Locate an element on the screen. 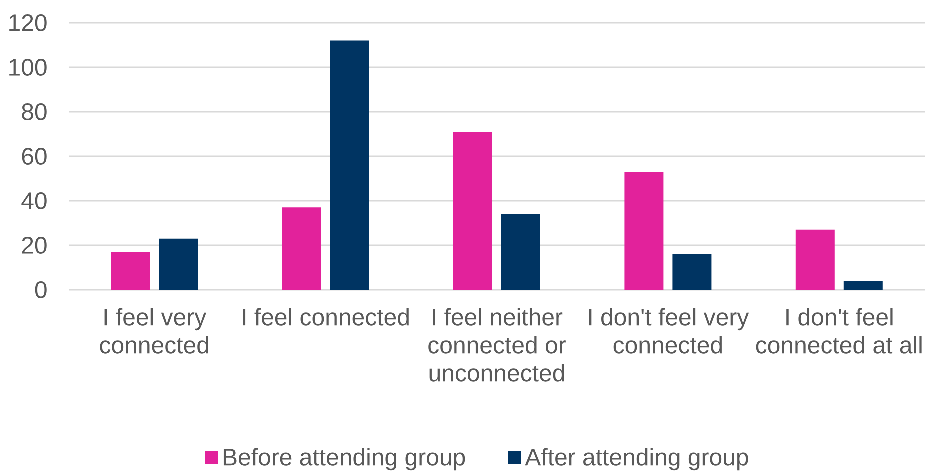 This screenshot has height=473, width=926. y-tick-label: 100 is located at coordinates (28, 67).